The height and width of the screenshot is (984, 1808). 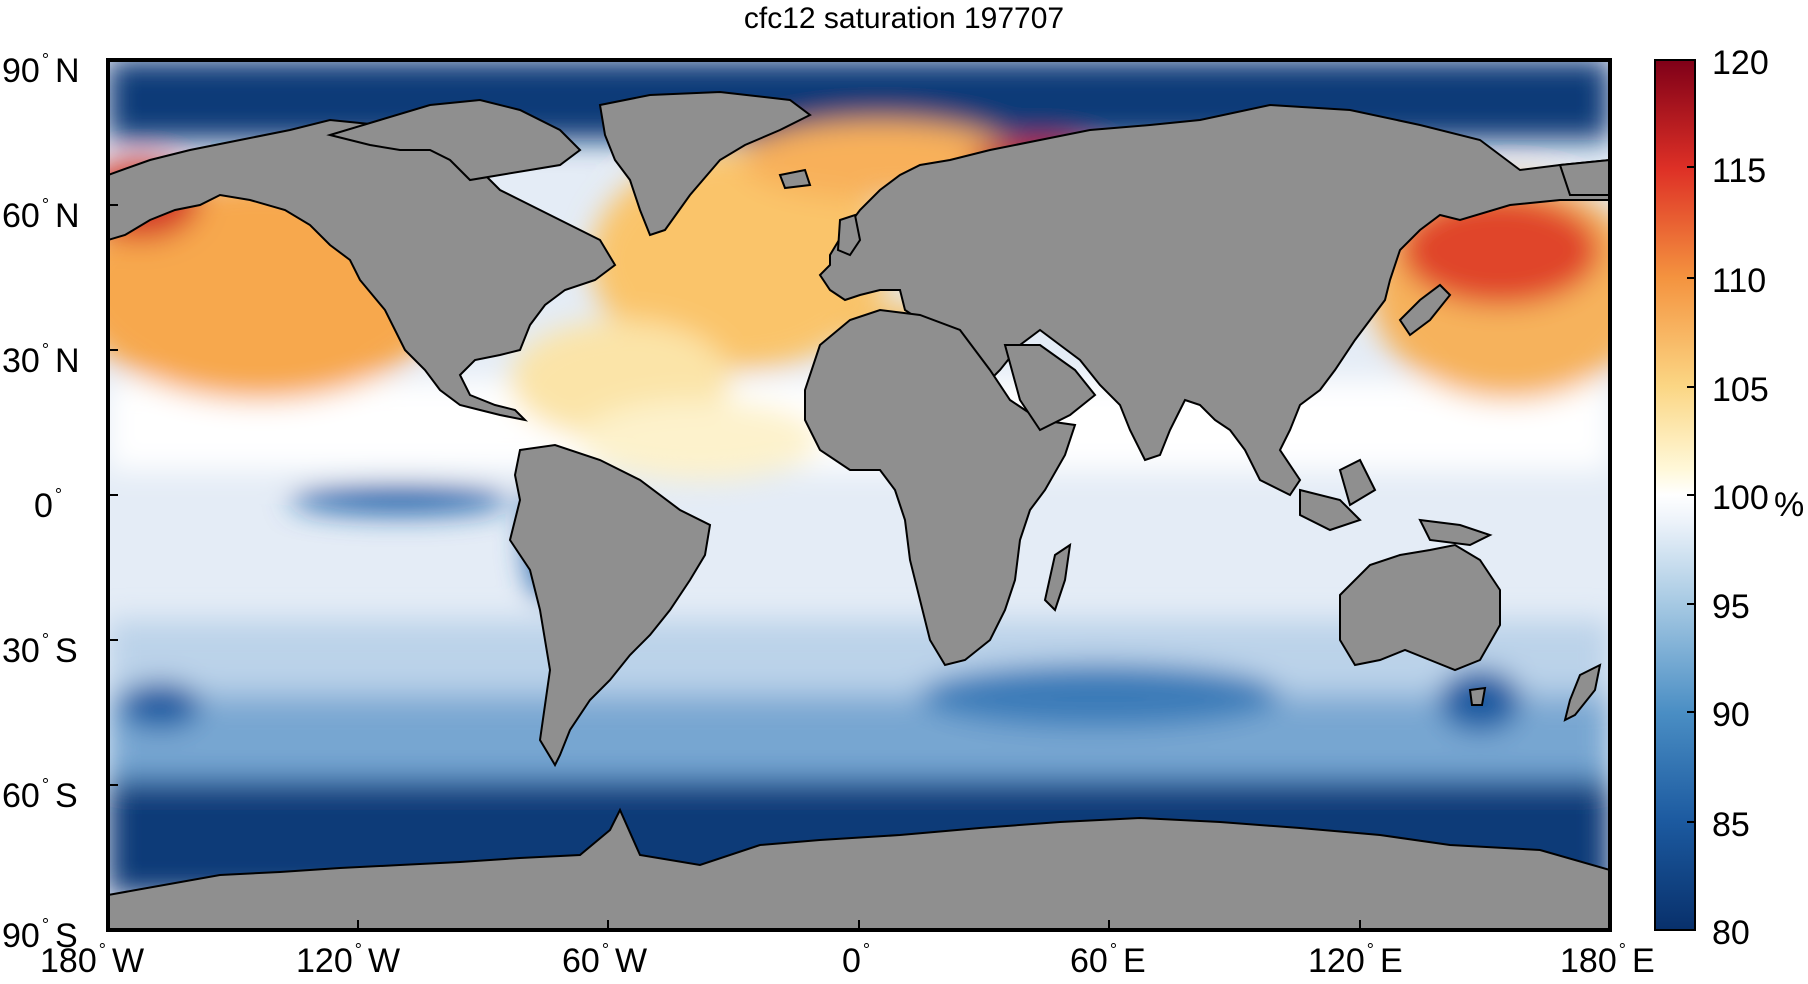 I want to click on lon-label-60e: 60 ° E, so click(x=1108, y=960).